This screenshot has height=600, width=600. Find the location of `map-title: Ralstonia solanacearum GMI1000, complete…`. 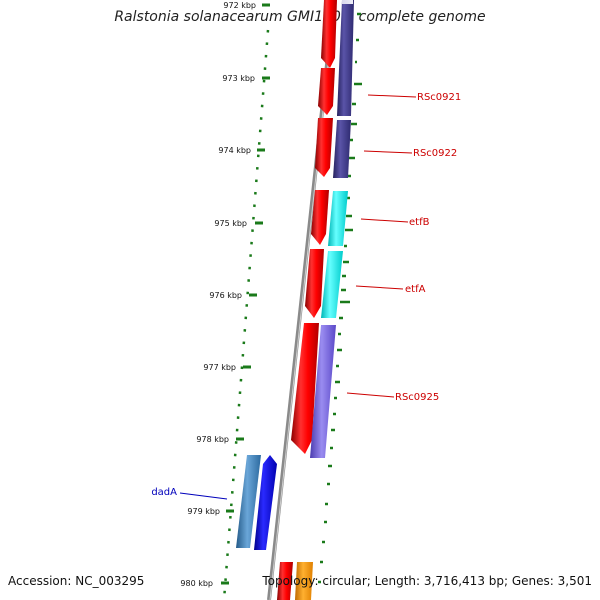

map-title: Ralstonia solanacearum GMI1000, complete… is located at coordinates (300, 17).